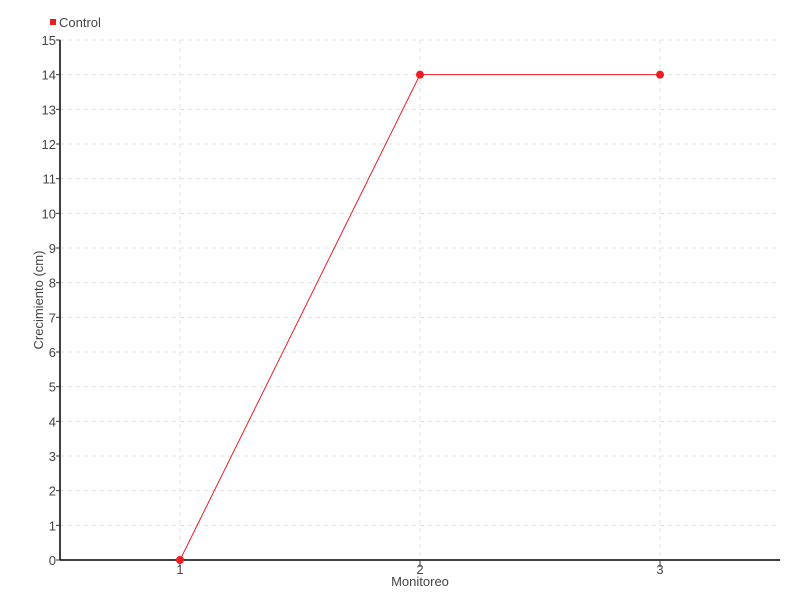 This screenshot has height=605, width=800. I want to click on y-tick-label: 11, so click(50, 179).